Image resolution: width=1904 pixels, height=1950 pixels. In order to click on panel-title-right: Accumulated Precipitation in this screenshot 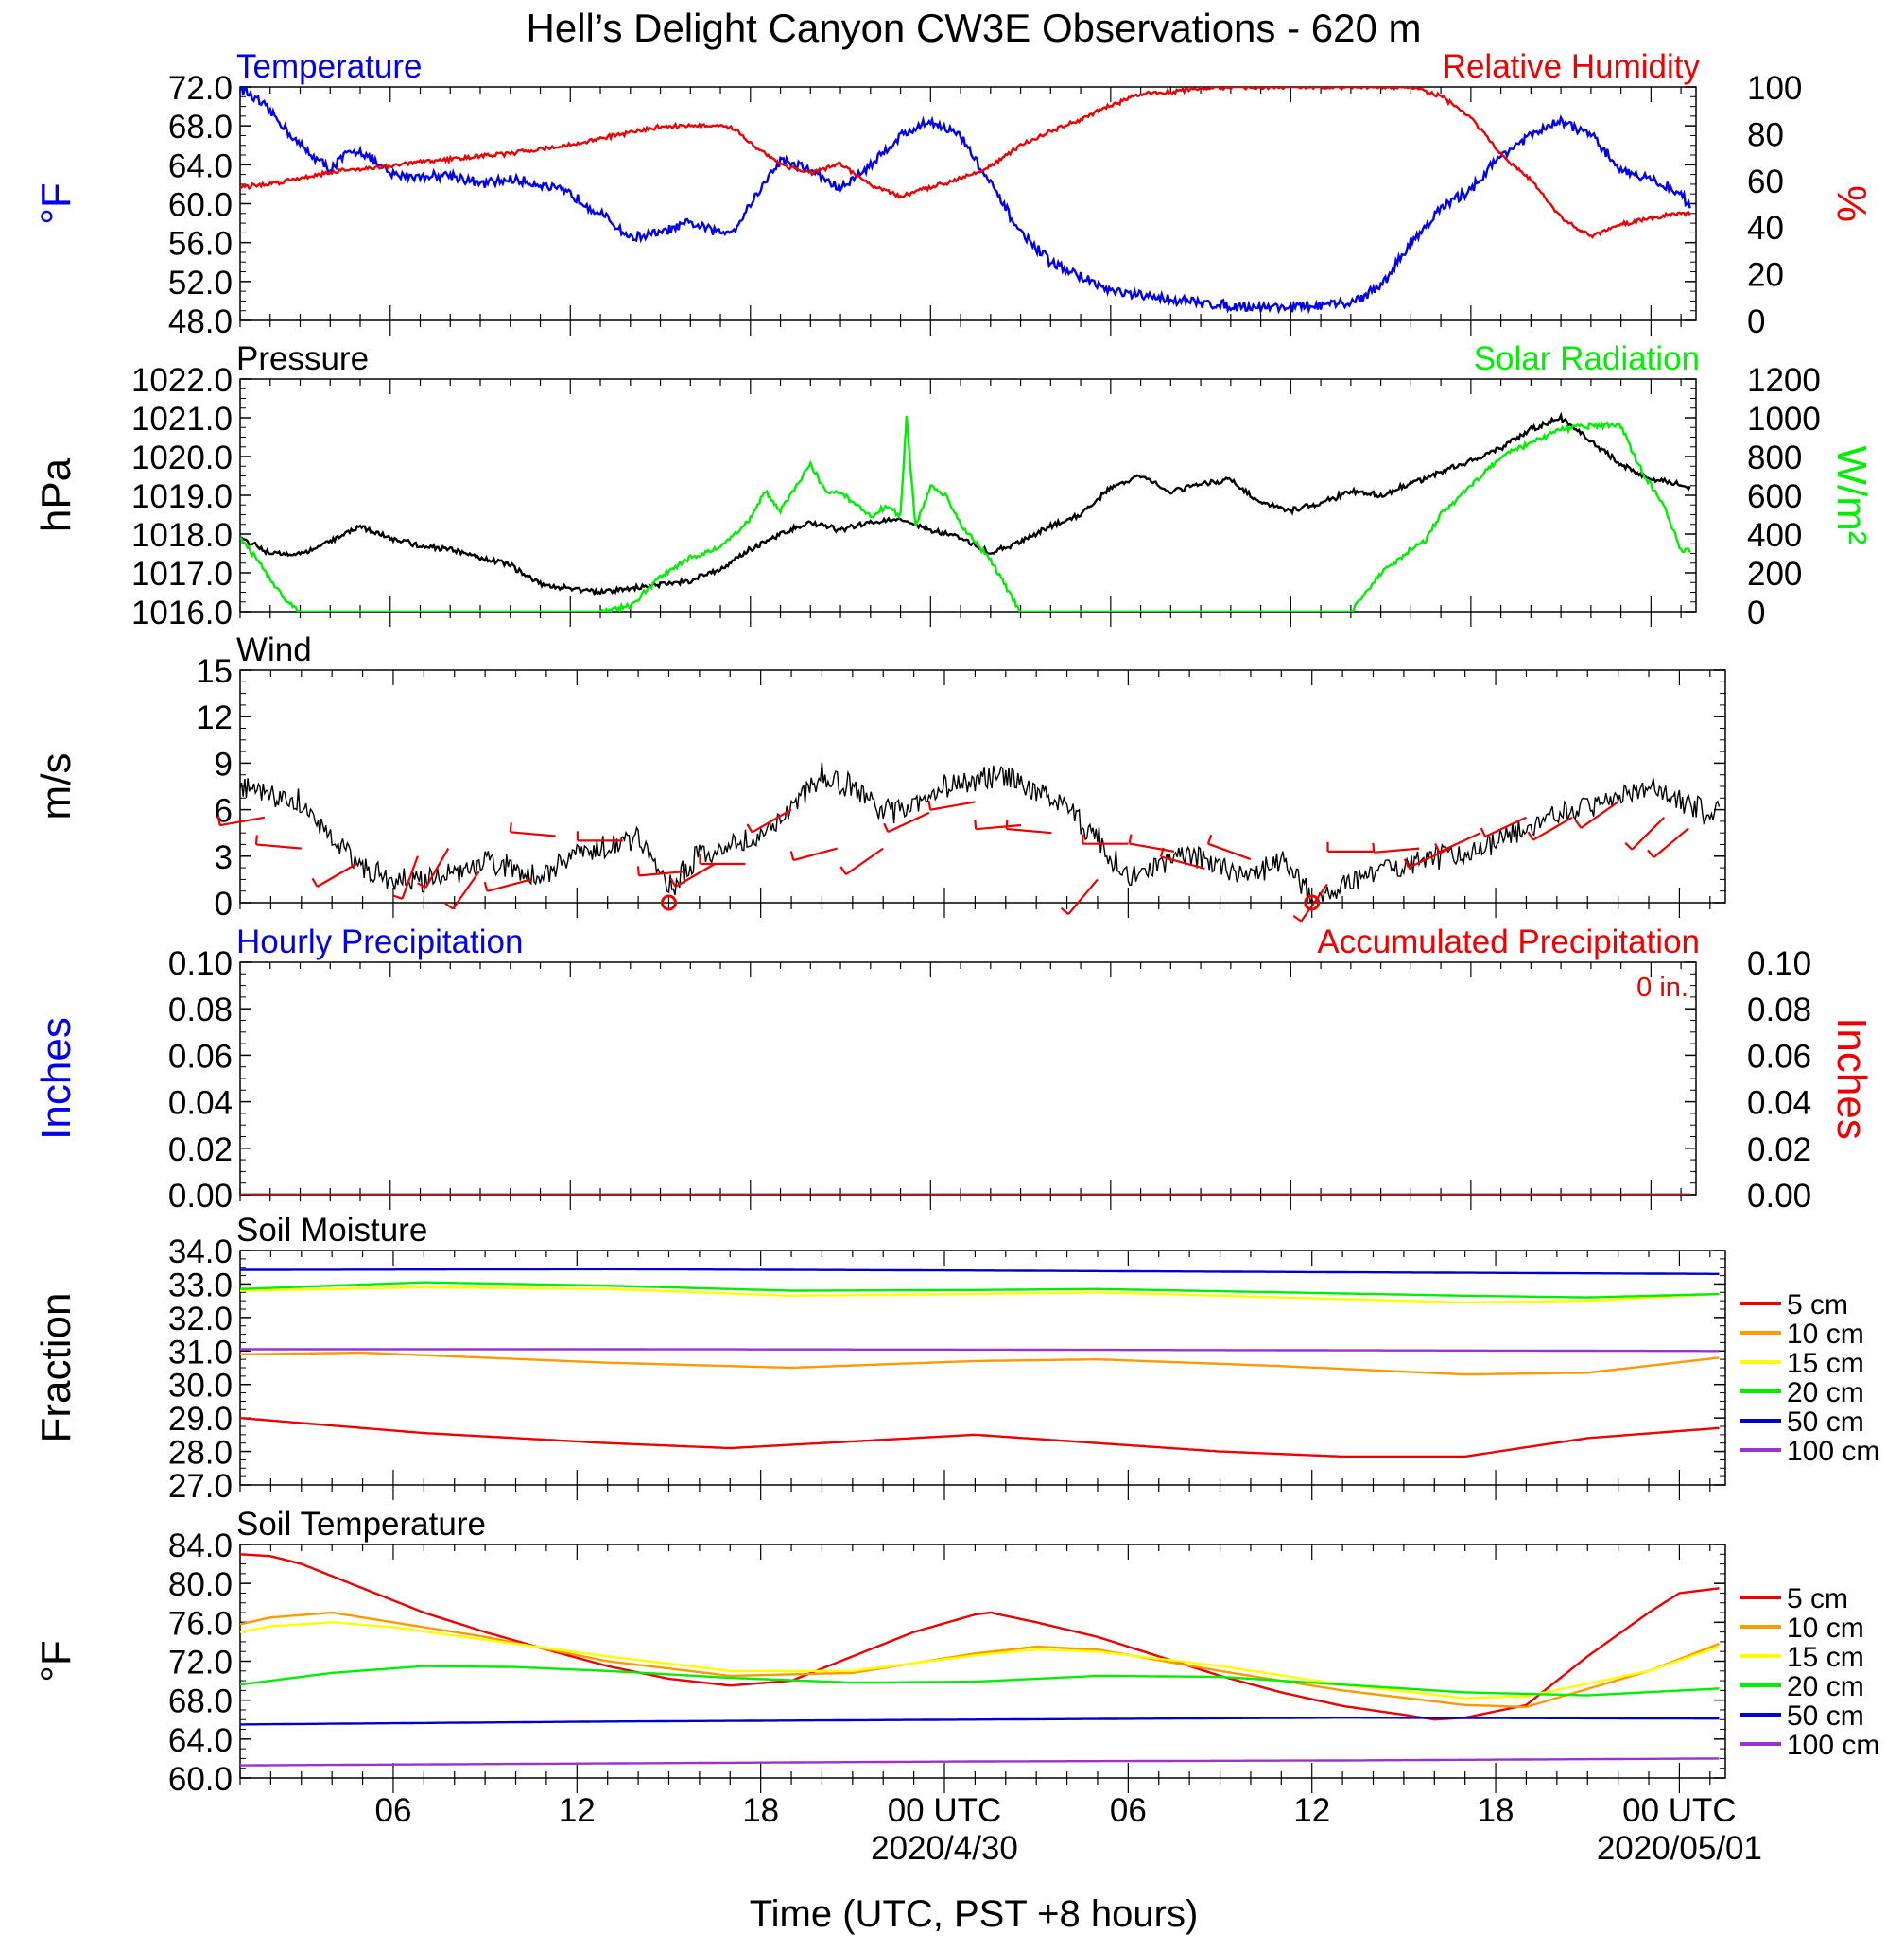, I will do `click(1508, 941)`.